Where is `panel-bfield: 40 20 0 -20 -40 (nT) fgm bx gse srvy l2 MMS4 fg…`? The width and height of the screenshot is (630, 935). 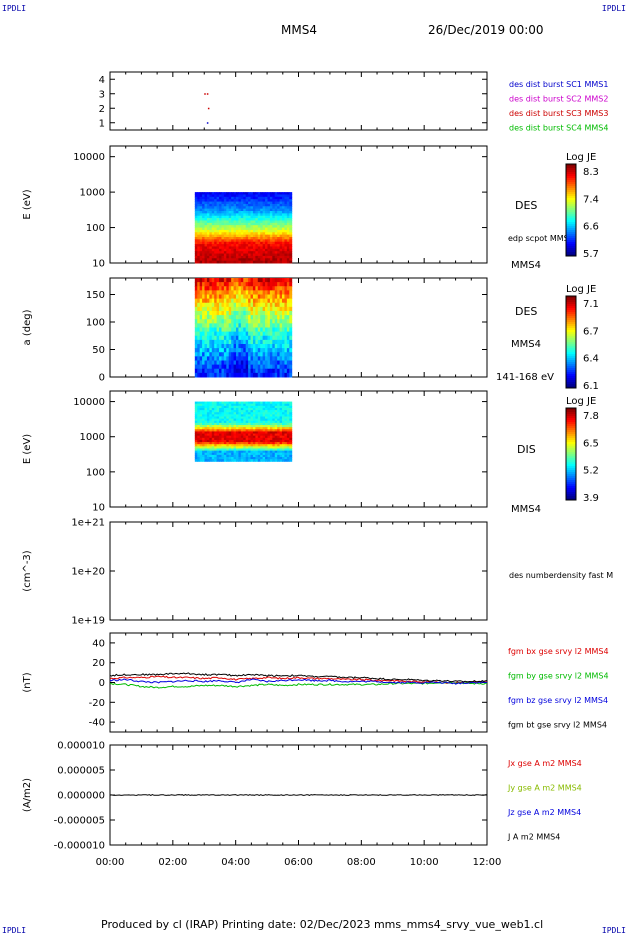 panel-bfield: 40 20 0 -20 -40 (nT) fgm bx gse srvy l2 MMS4 fg… is located at coordinates (315, 682).